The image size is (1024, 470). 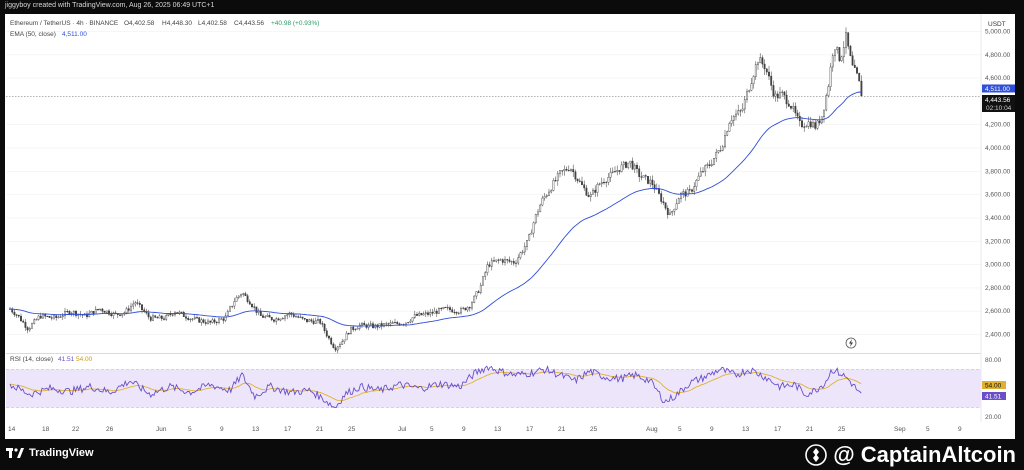 What do you see at coordinates (222, 429) in the screenshot?
I see `time-tick-label: 9` at bounding box center [222, 429].